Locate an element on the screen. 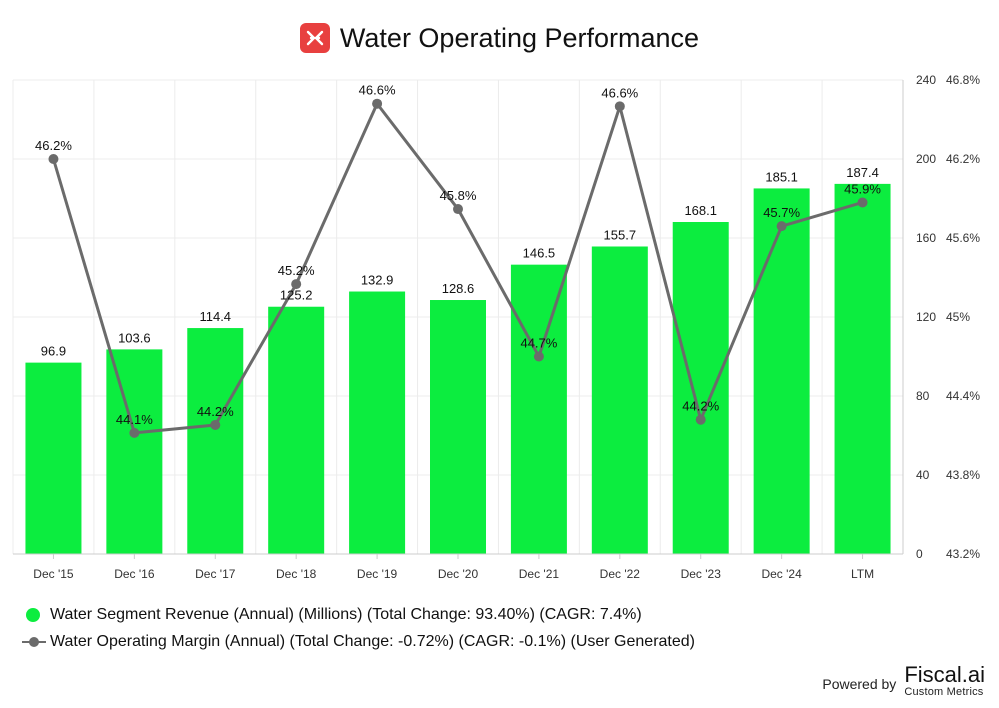 The image size is (999, 708). margin-value-label: 45.9% is located at coordinates (862, 188).